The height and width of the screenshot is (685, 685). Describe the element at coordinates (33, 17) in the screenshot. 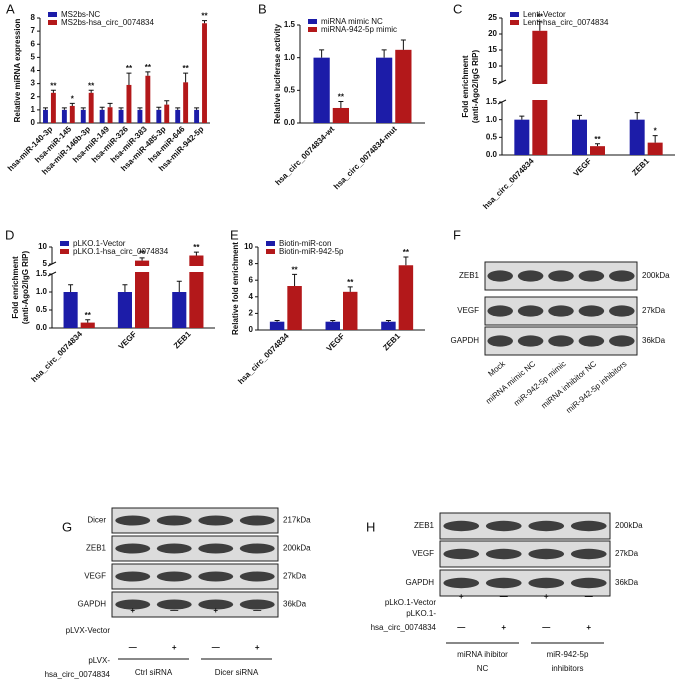

I see `y-tick-label: 8` at that location.